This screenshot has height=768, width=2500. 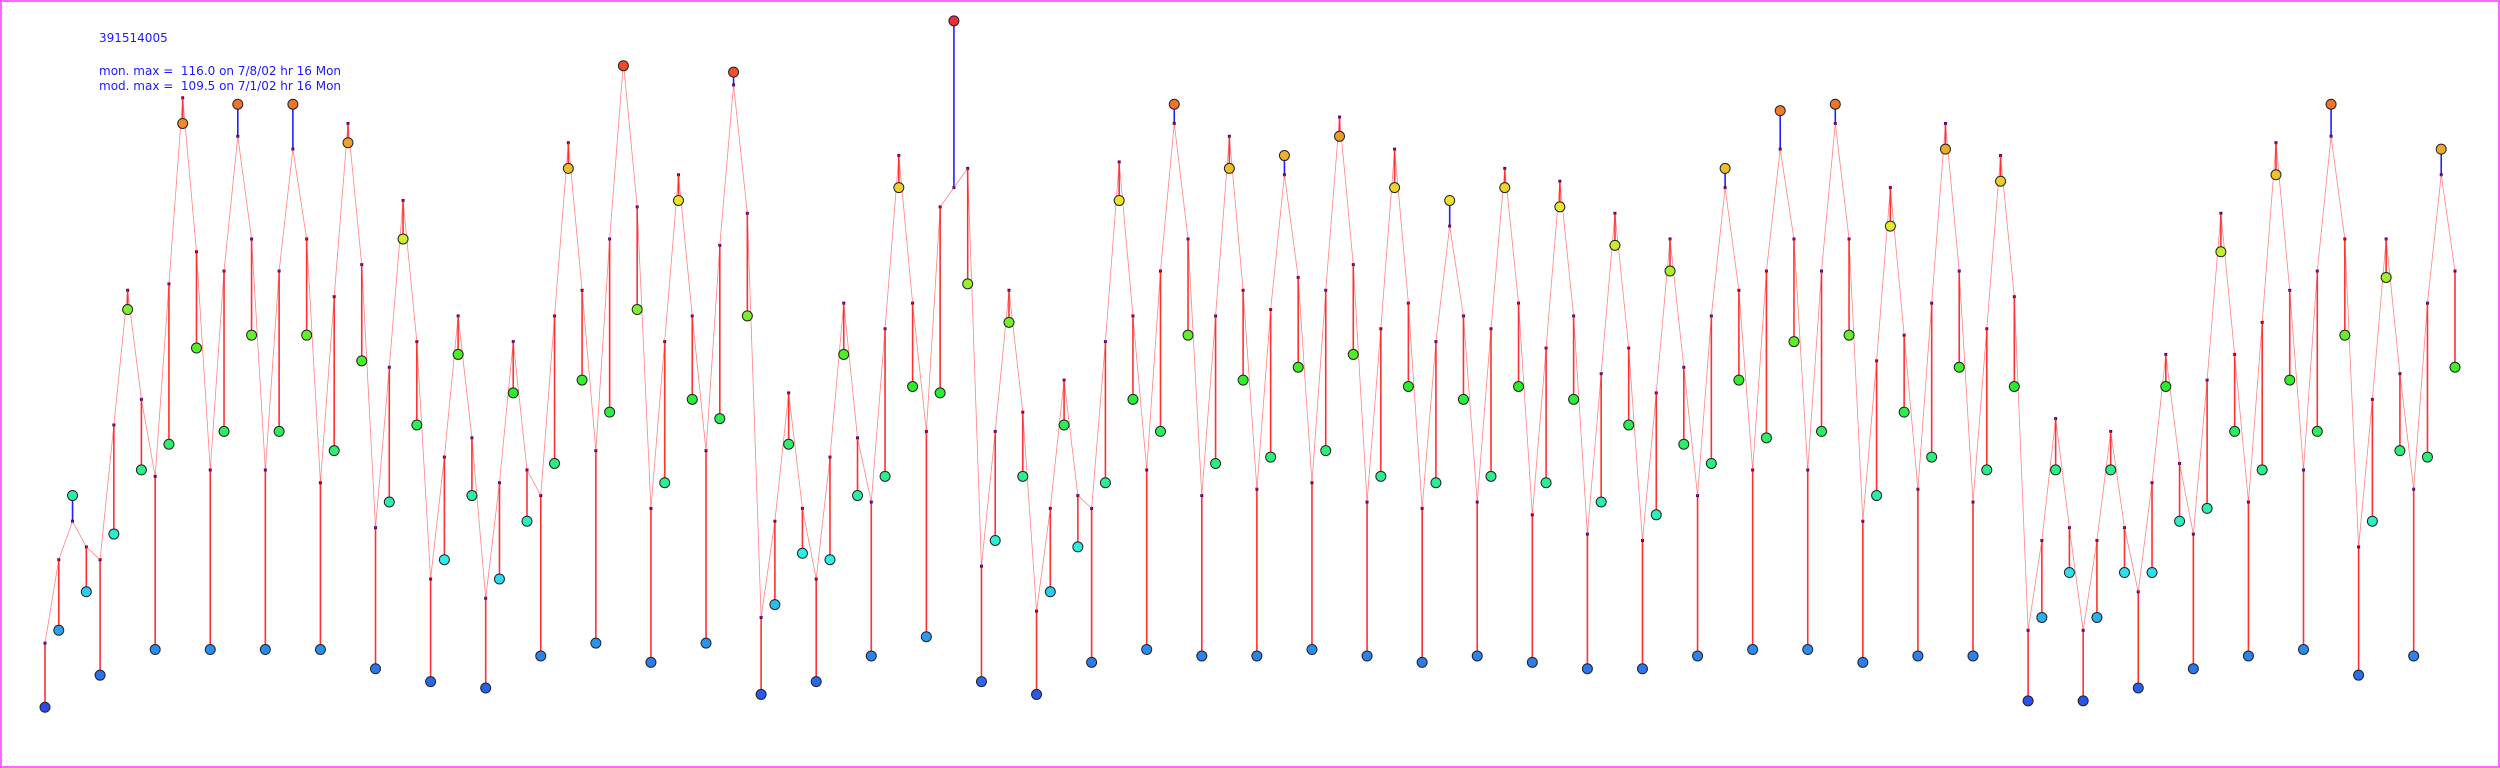 I want to click on annotation: mon. max = 116.0 on 7/8/02 hr 16 Mon, so click(x=220, y=71).